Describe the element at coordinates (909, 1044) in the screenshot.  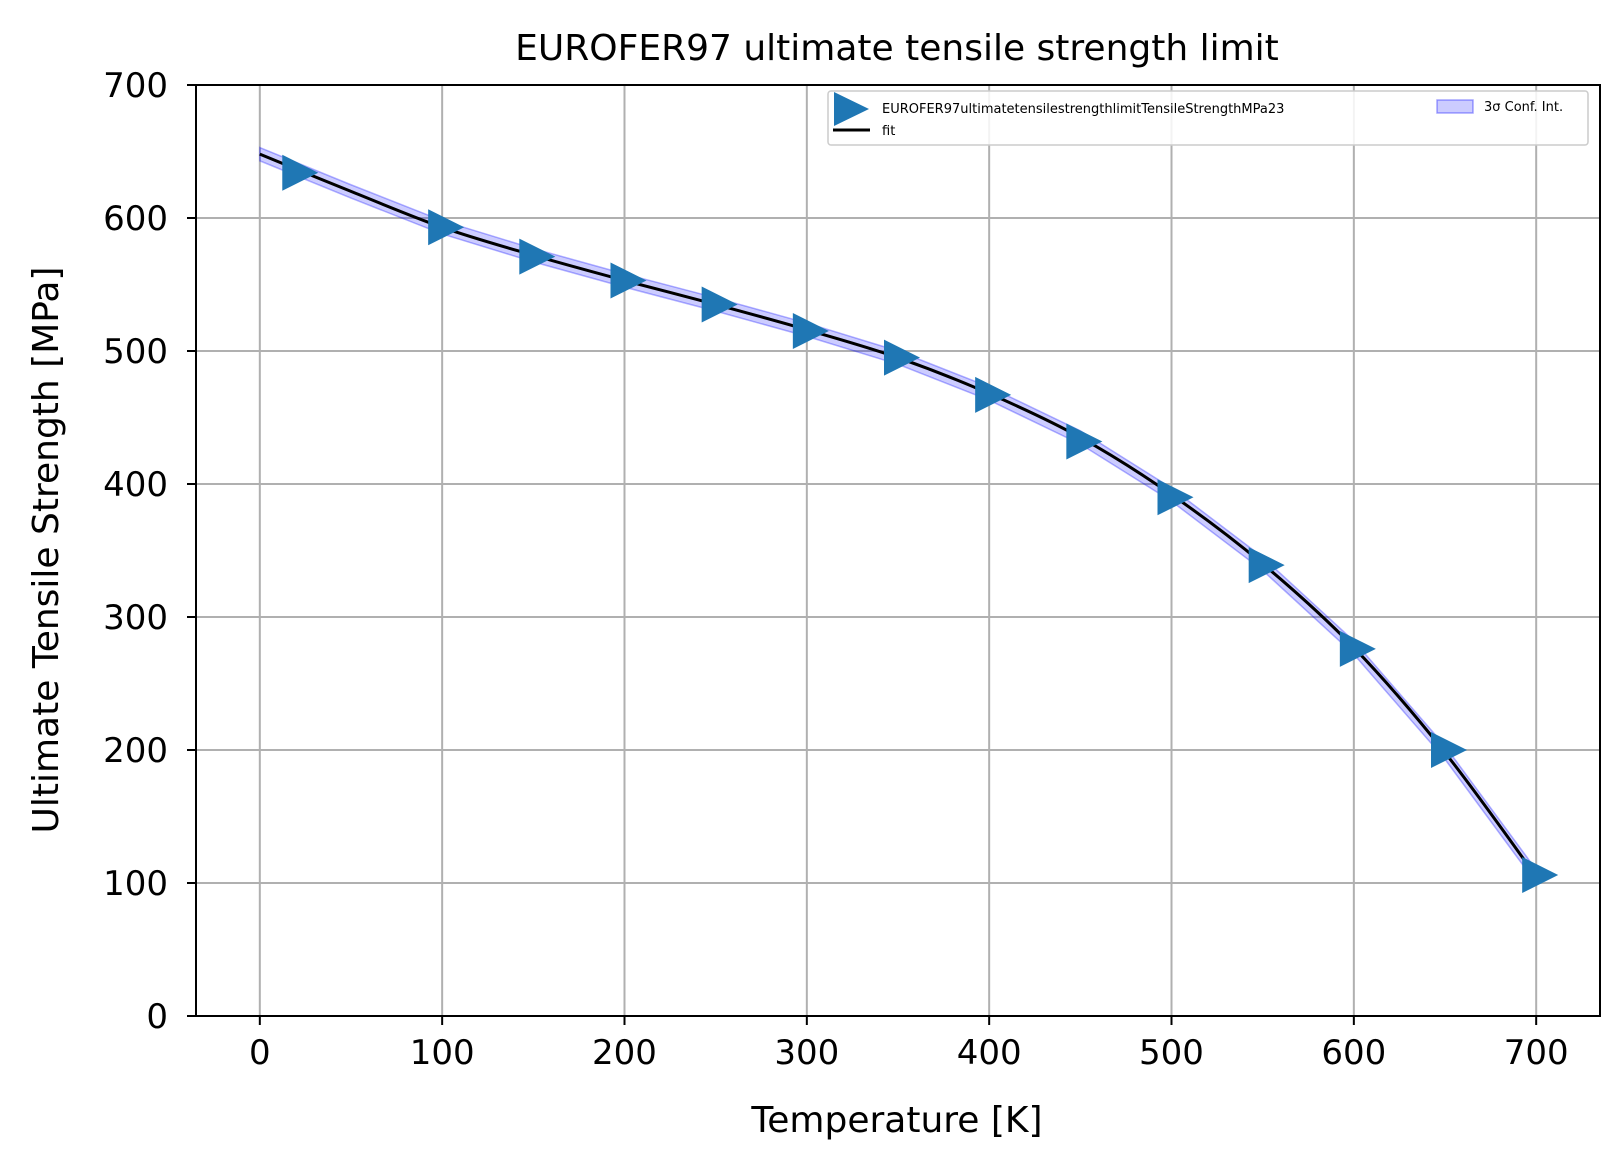
I see `x-axis-ticks: 0 100 200 300 400 500 600 700` at that location.